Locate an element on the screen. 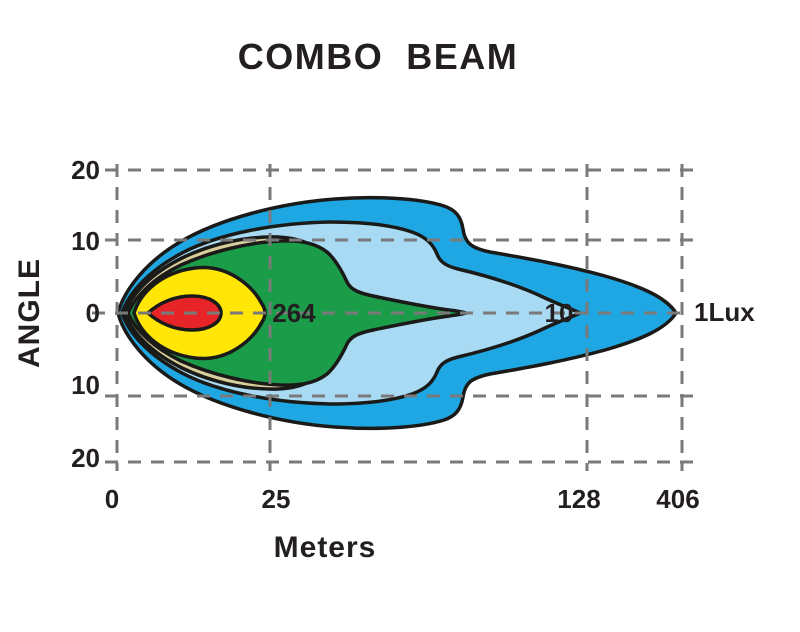 The width and height of the screenshot is (800, 632). y-tick-10-top: 10 is located at coordinates (85, 241).